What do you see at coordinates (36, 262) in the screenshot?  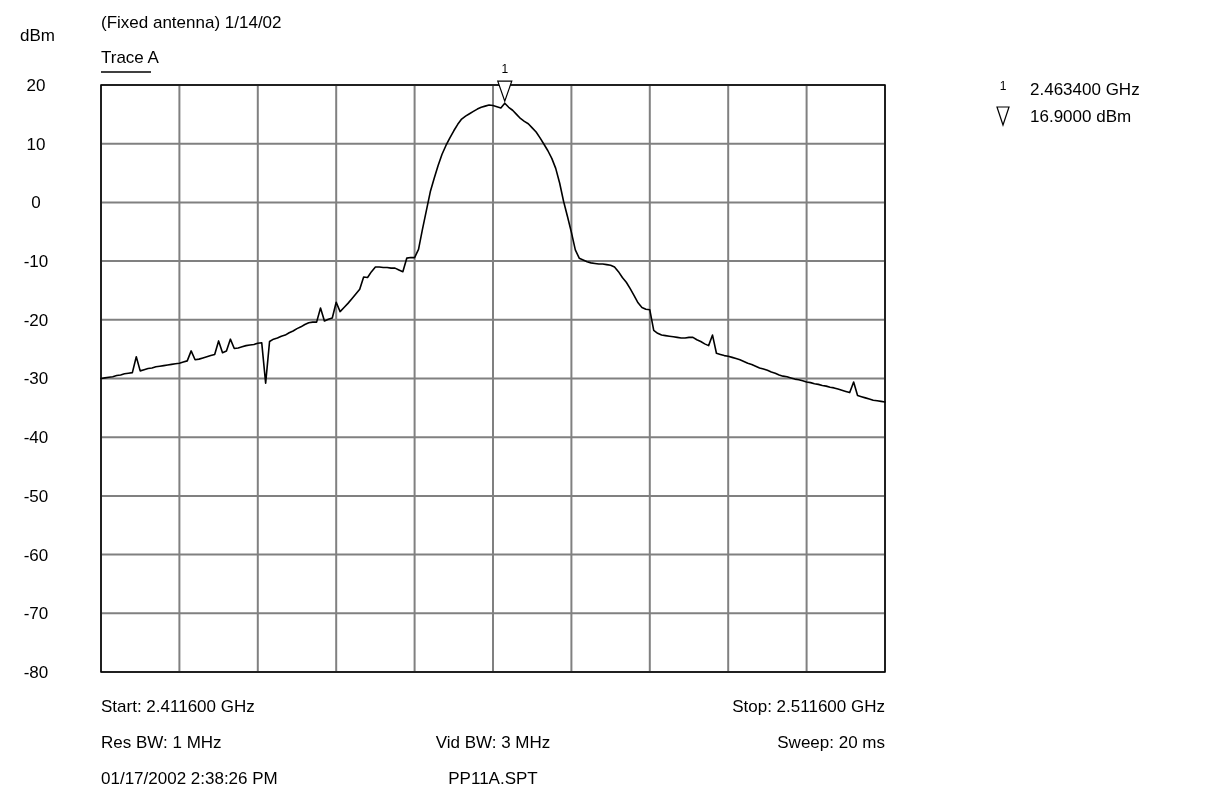 I see `y-tick-label: -10` at bounding box center [36, 262].